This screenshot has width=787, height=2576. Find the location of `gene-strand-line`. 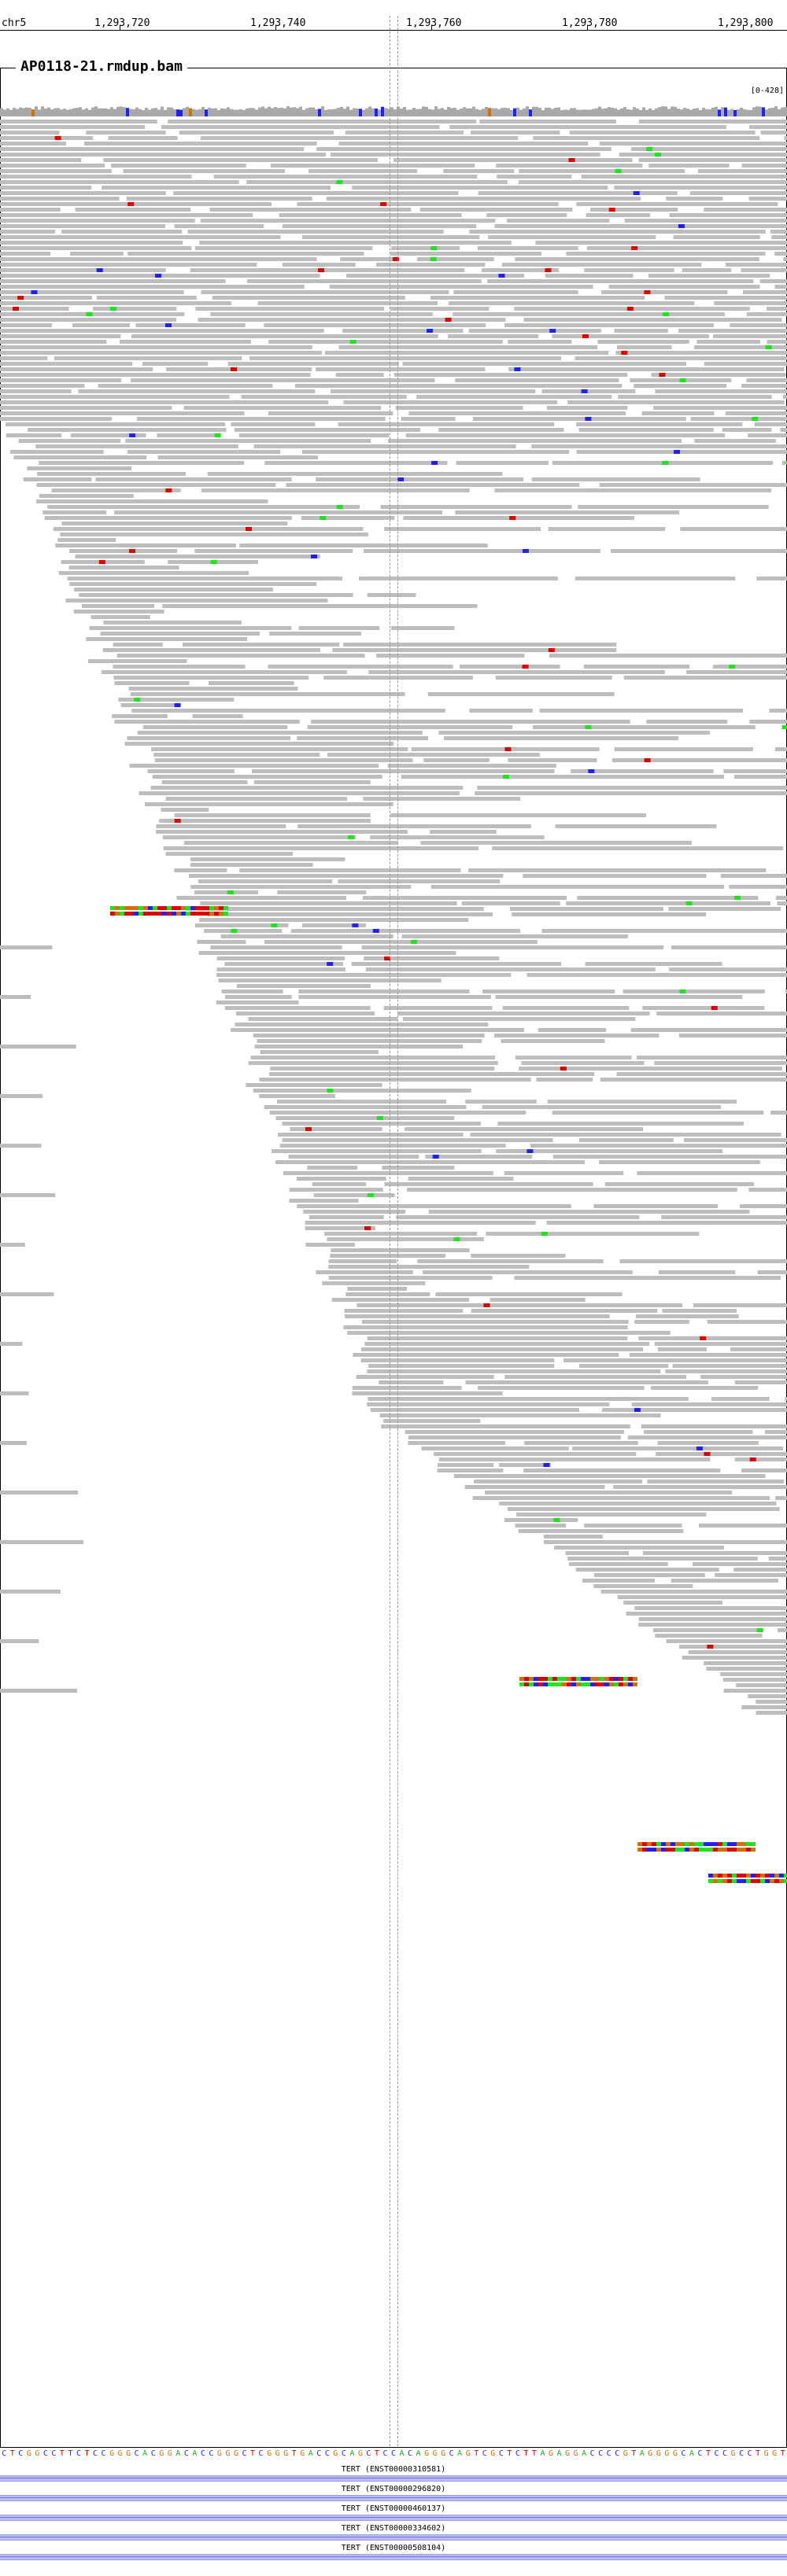

gene-strand-line is located at coordinates (393, 2556).